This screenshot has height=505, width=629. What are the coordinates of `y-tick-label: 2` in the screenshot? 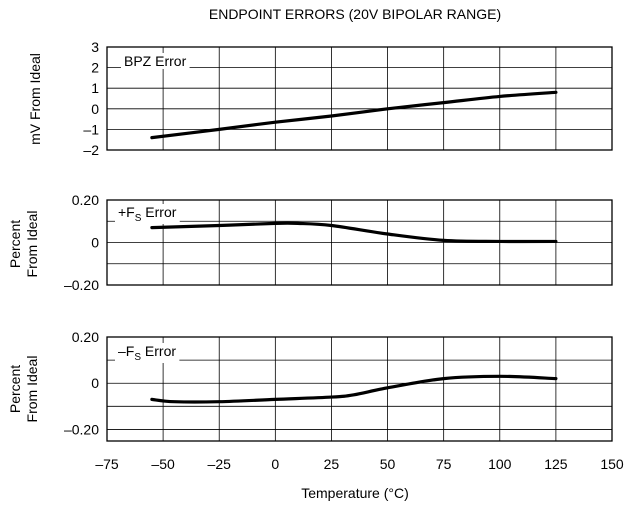 It's located at (95, 68).